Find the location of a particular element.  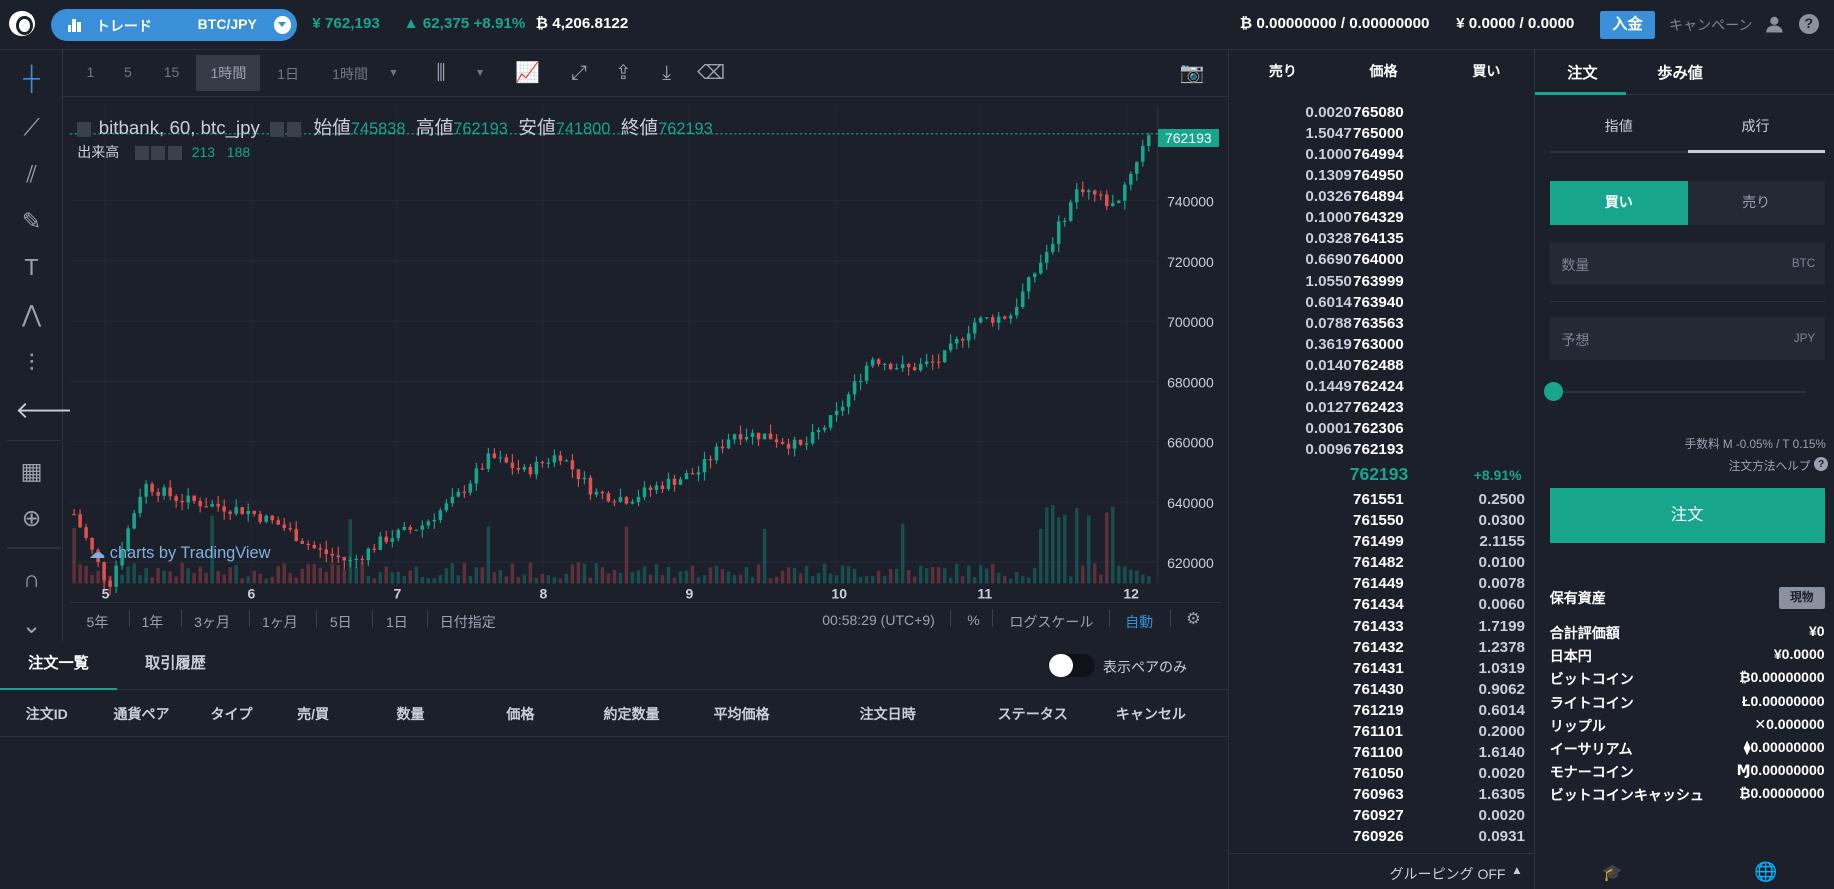

upload-icon: ⇪ is located at coordinates (623, 72).